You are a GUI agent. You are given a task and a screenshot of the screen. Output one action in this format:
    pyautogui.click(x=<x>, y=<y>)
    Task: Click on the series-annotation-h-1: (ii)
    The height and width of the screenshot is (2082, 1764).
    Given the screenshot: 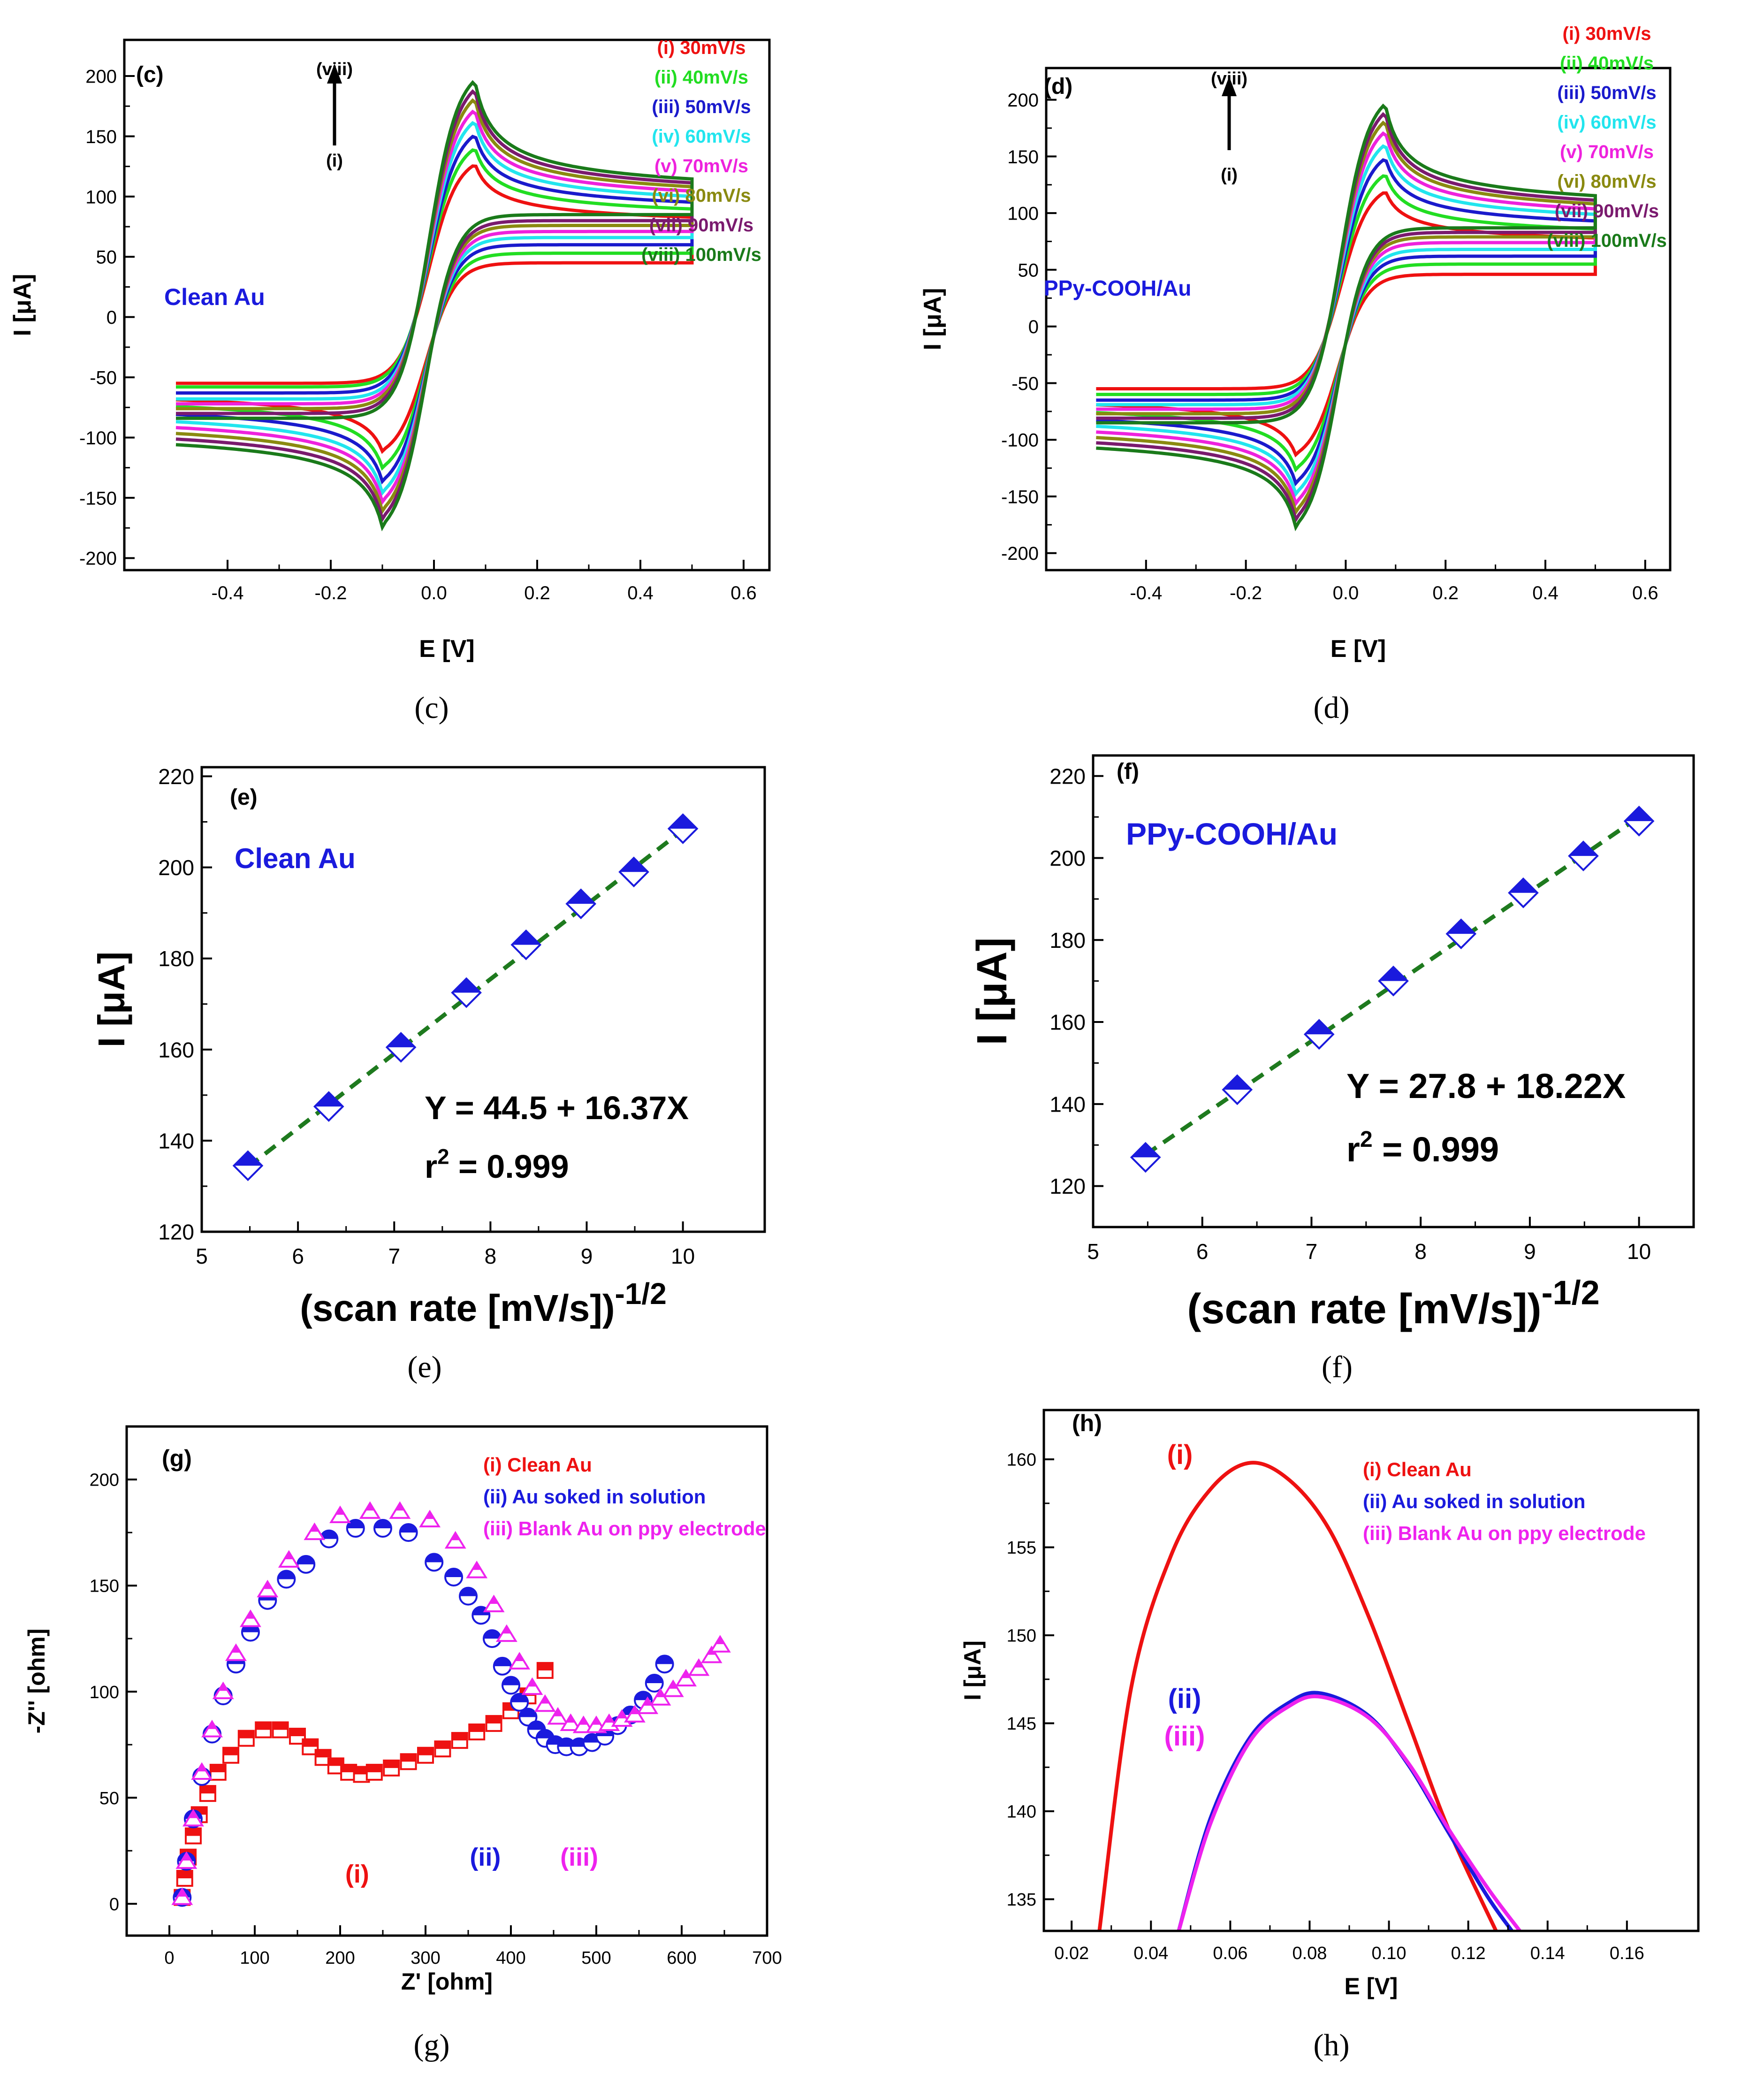 What is the action you would take?
    pyautogui.click(x=1184, y=1699)
    